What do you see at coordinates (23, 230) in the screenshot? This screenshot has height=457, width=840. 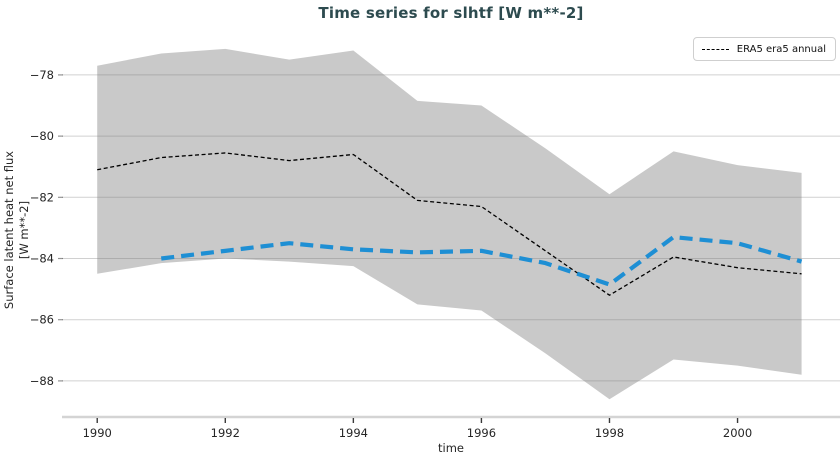 I see `y-axis-label-line2: [W m**-2]` at bounding box center [23, 230].